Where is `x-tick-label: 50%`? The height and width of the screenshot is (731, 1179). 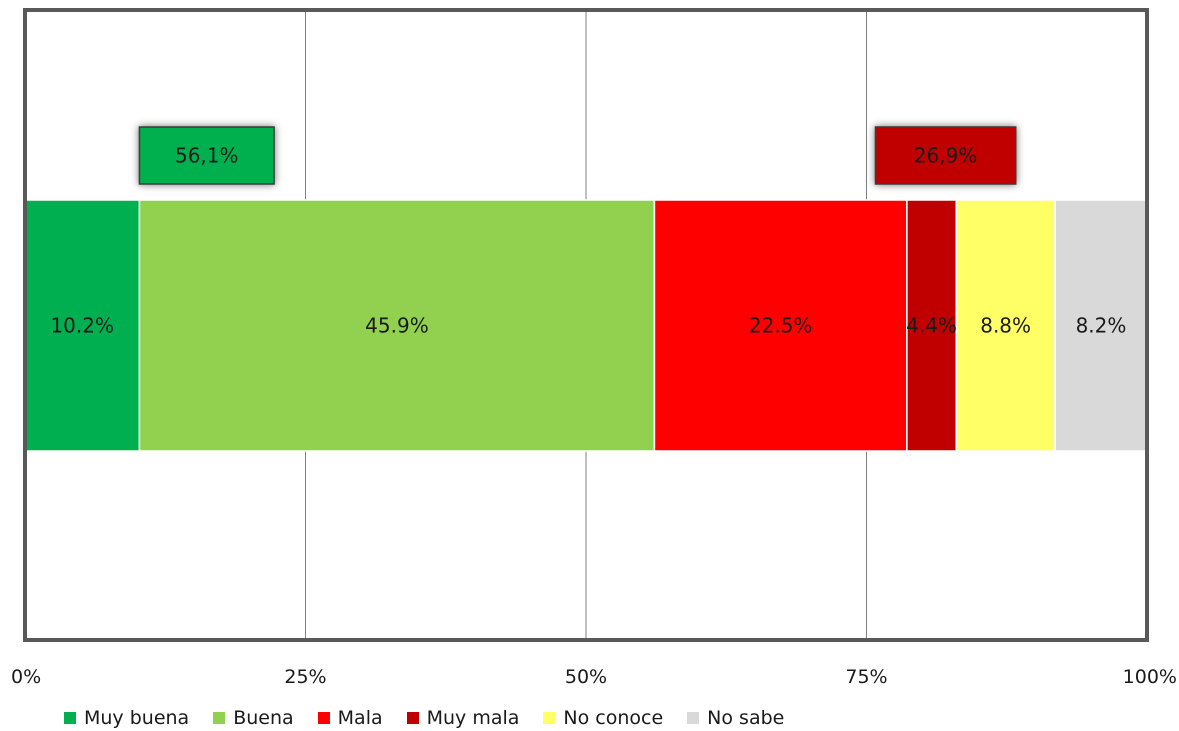 x-tick-label: 50% is located at coordinates (586, 677).